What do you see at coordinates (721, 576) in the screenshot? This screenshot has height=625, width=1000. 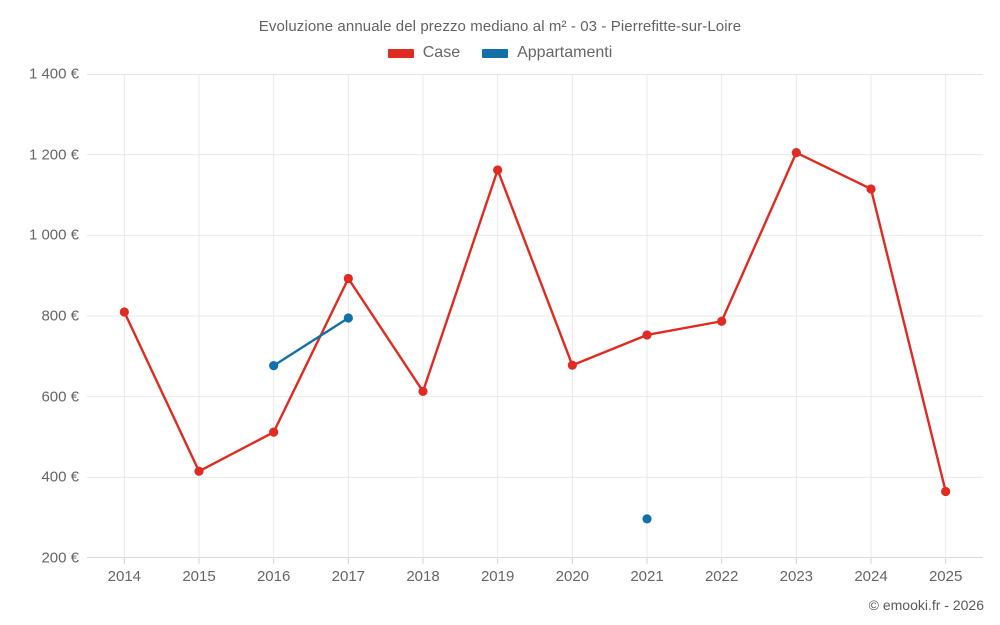 I see `x-axis-tick-label: 2022` at bounding box center [721, 576].